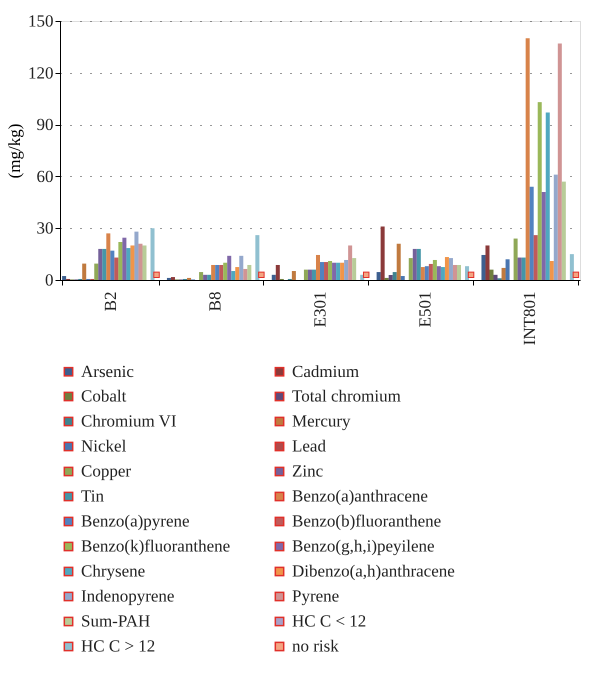 Image resolution: width=616 pixels, height=673 pixels. Describe the element at coordinates (41, 72) in the screenshot. I see `y-tick-label: 120` at that location.